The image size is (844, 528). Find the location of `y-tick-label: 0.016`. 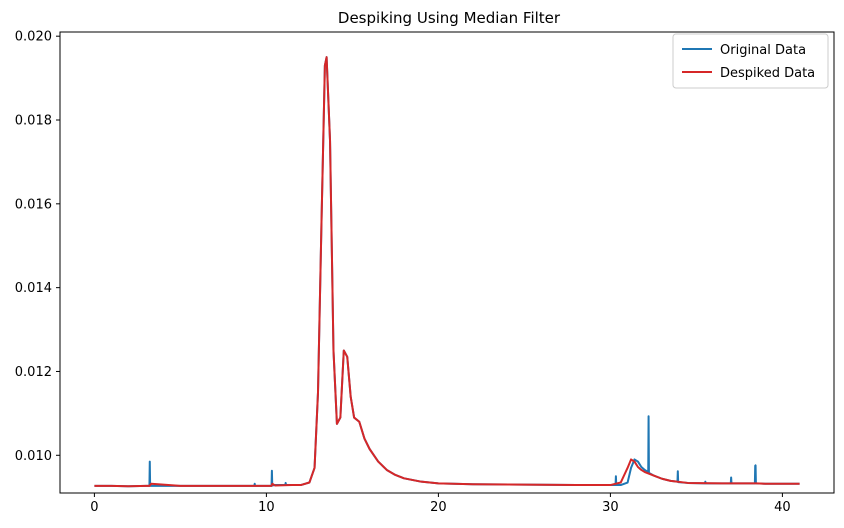

y-tick-label: 0.016 is located at coordinates (33, 204).